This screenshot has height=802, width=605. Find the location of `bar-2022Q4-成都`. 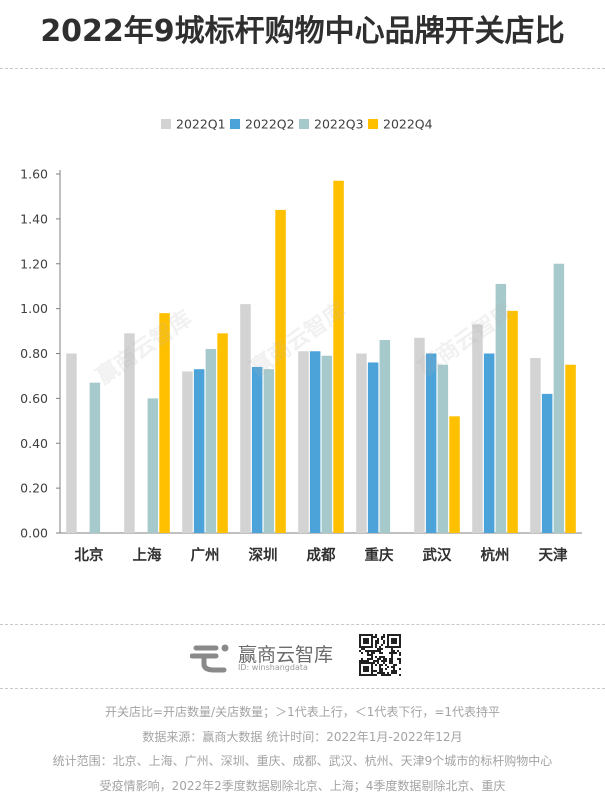

bar-2022Q4-成都 is located at coordinates (338, 356).